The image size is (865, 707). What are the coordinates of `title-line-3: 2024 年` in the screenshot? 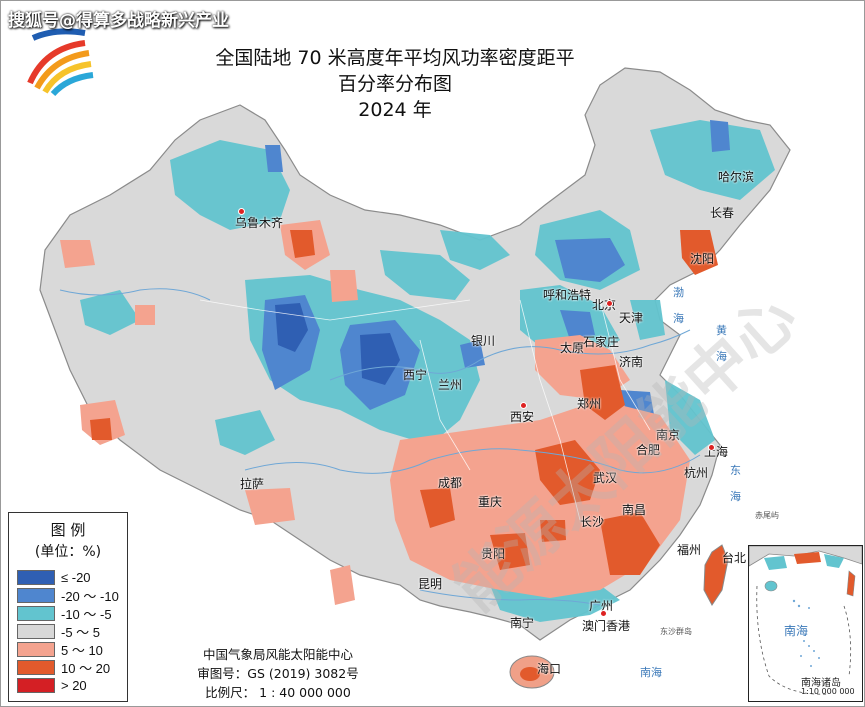 It's located at (395, 110).